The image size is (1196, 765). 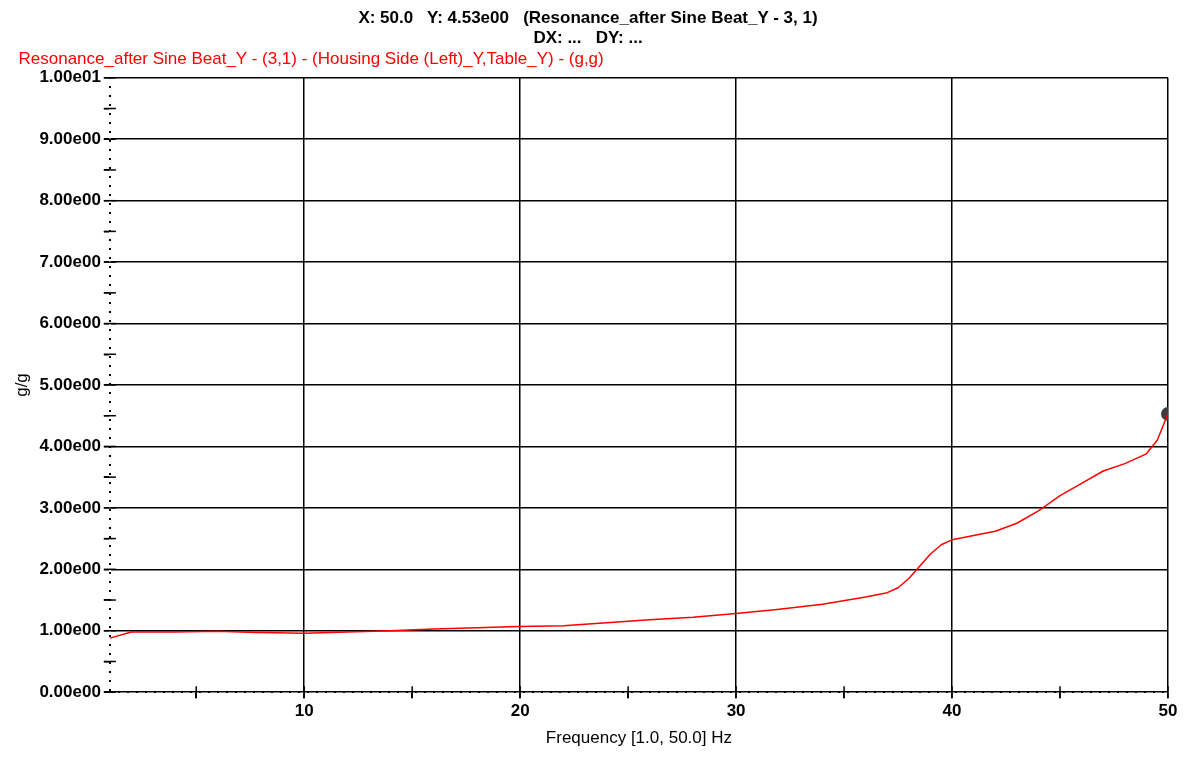 I want to click on y-tick-label: 1.00e00, so click(x=70, y=630).